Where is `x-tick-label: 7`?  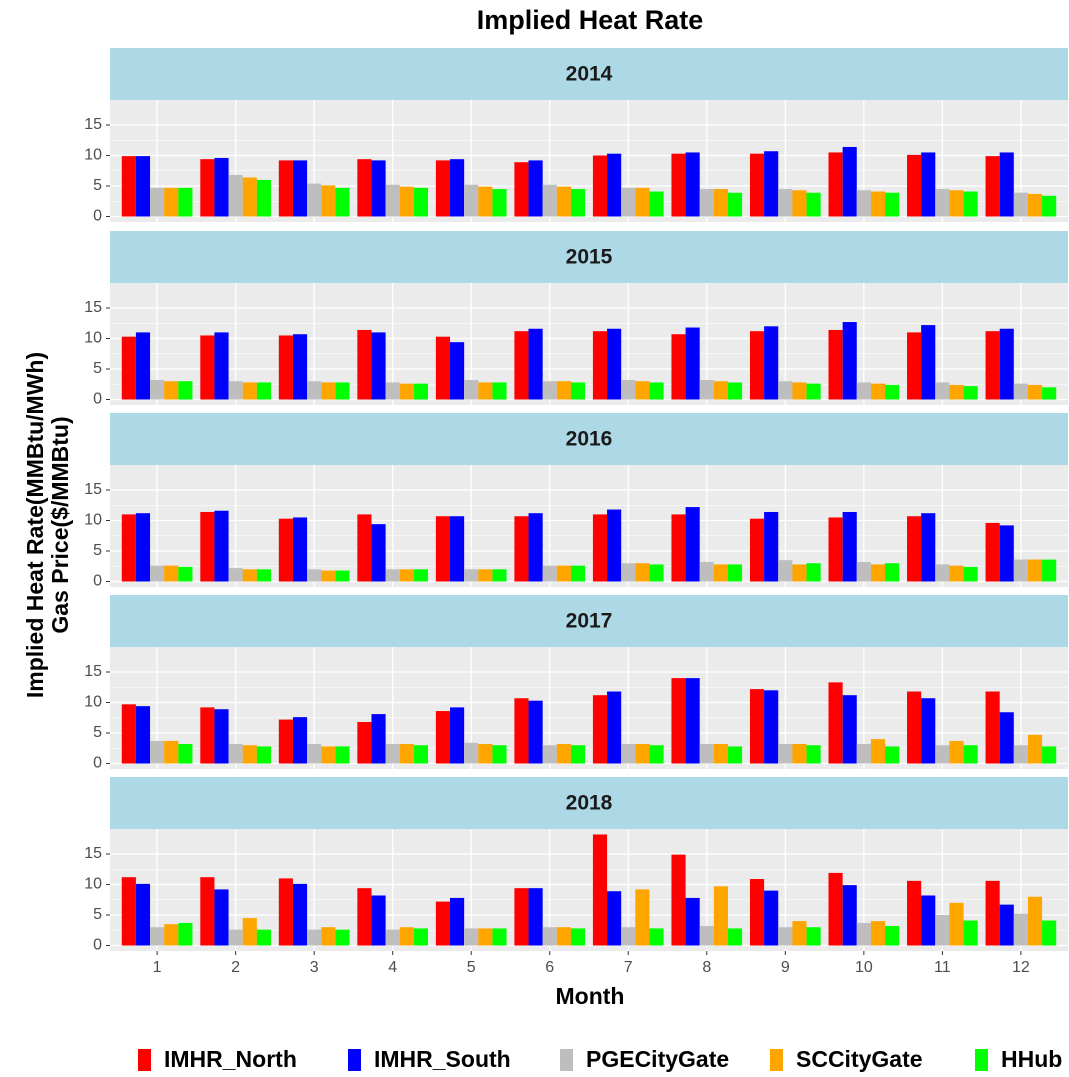
x-tick-label: 7 is located at coordinates (628, 967).